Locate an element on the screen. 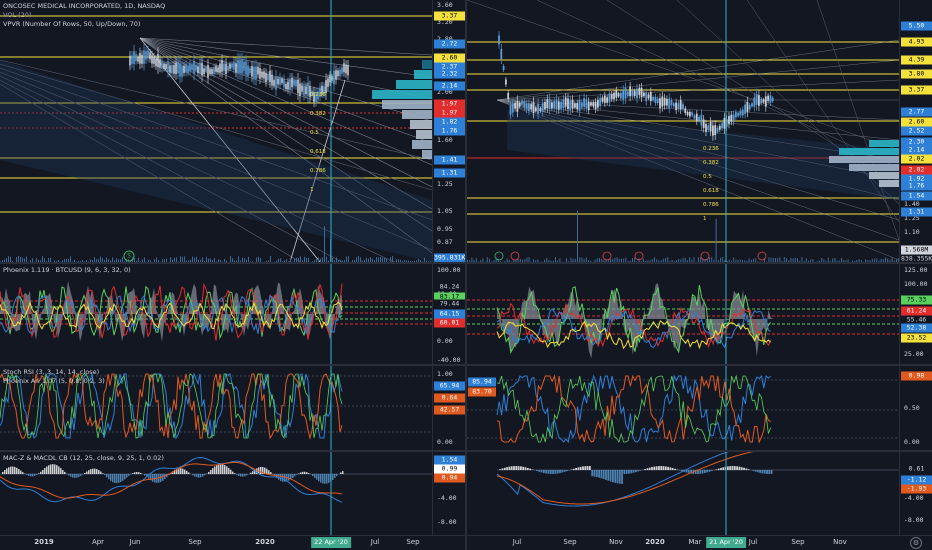 The image size is (932, 550). left-stoch-title: Stoch RSI (3, 3, 14, 14, close) is located at coordinates (51, 372).